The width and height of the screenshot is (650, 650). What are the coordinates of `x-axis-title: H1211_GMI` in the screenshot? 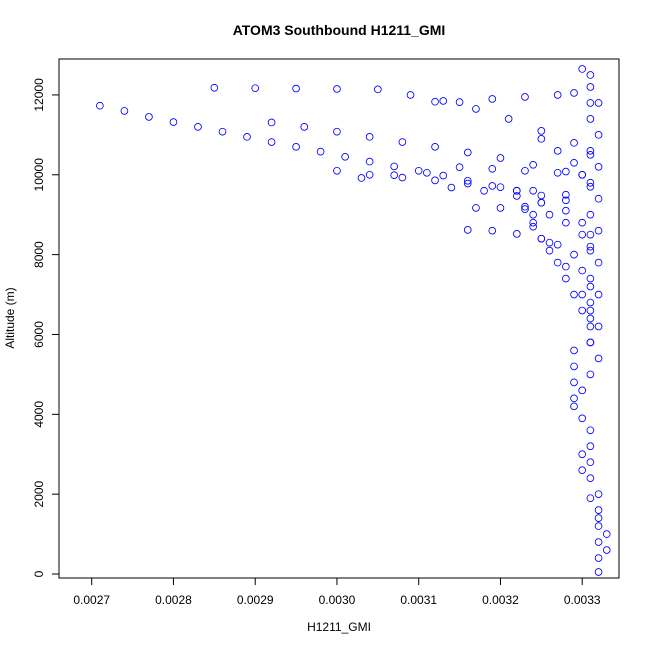 It's located at (339, 627).